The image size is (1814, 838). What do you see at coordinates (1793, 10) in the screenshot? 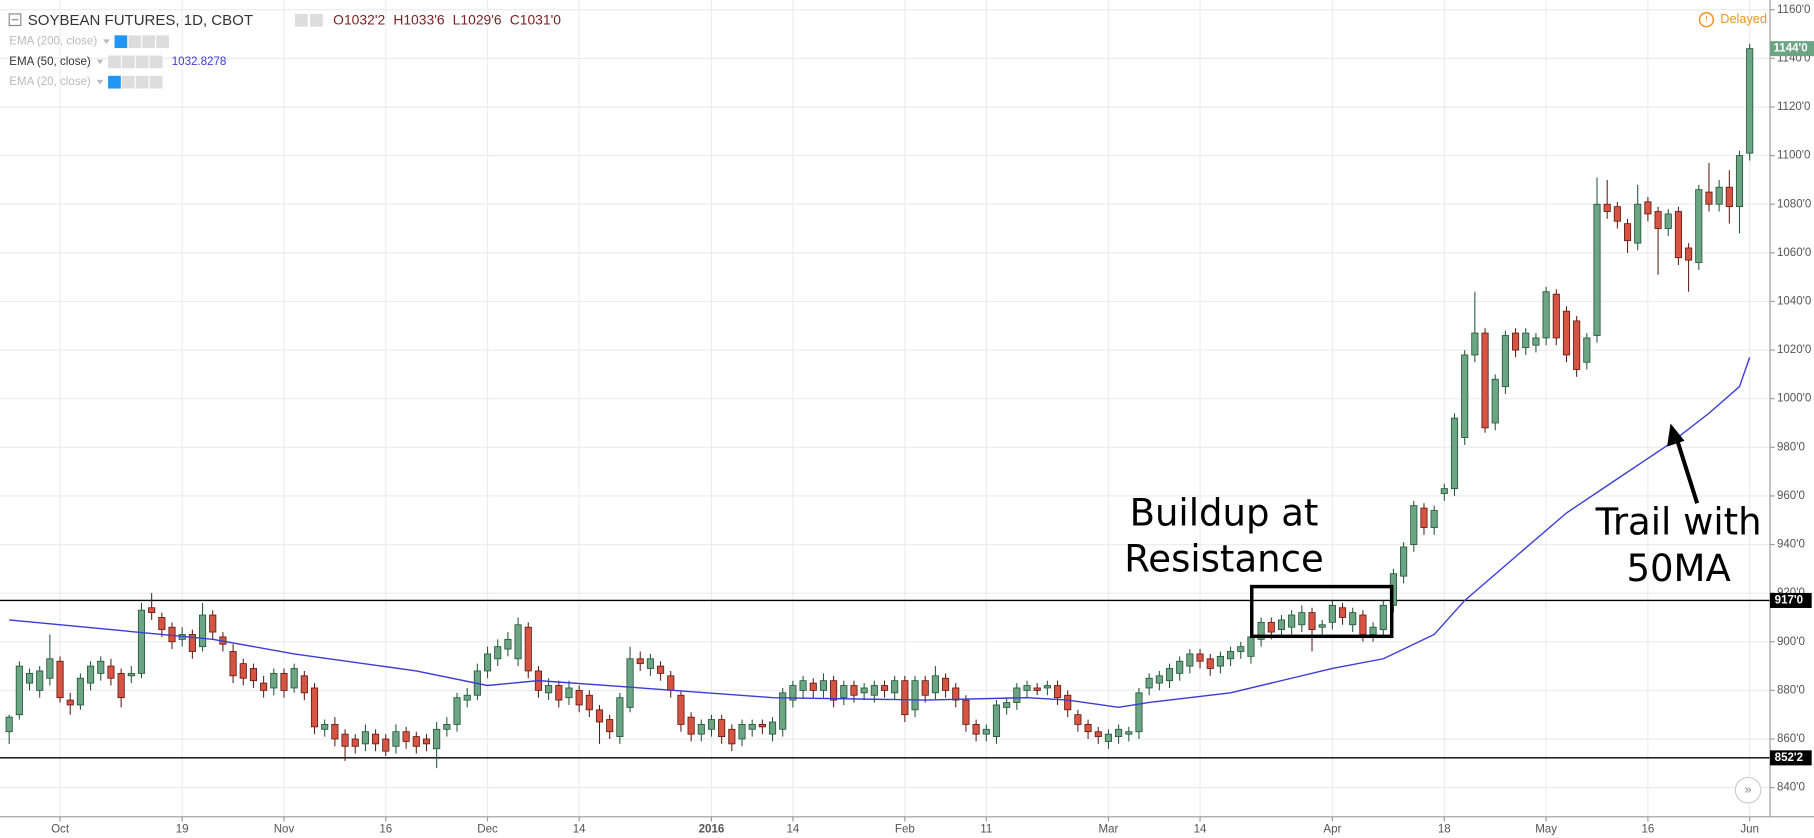
I see `y-tick-label: 1160'0` at bounding box center [1793, 10].